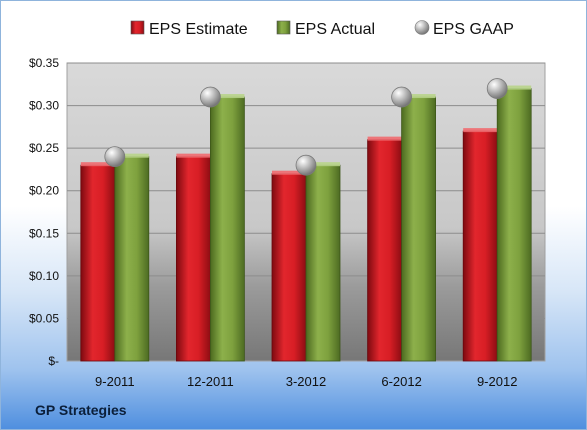 This screenshot has height=430, width=587. I want to click on x-axis: 9-2011 12-2011 3-2012 6-2012 9-2012, so click(306, 381).